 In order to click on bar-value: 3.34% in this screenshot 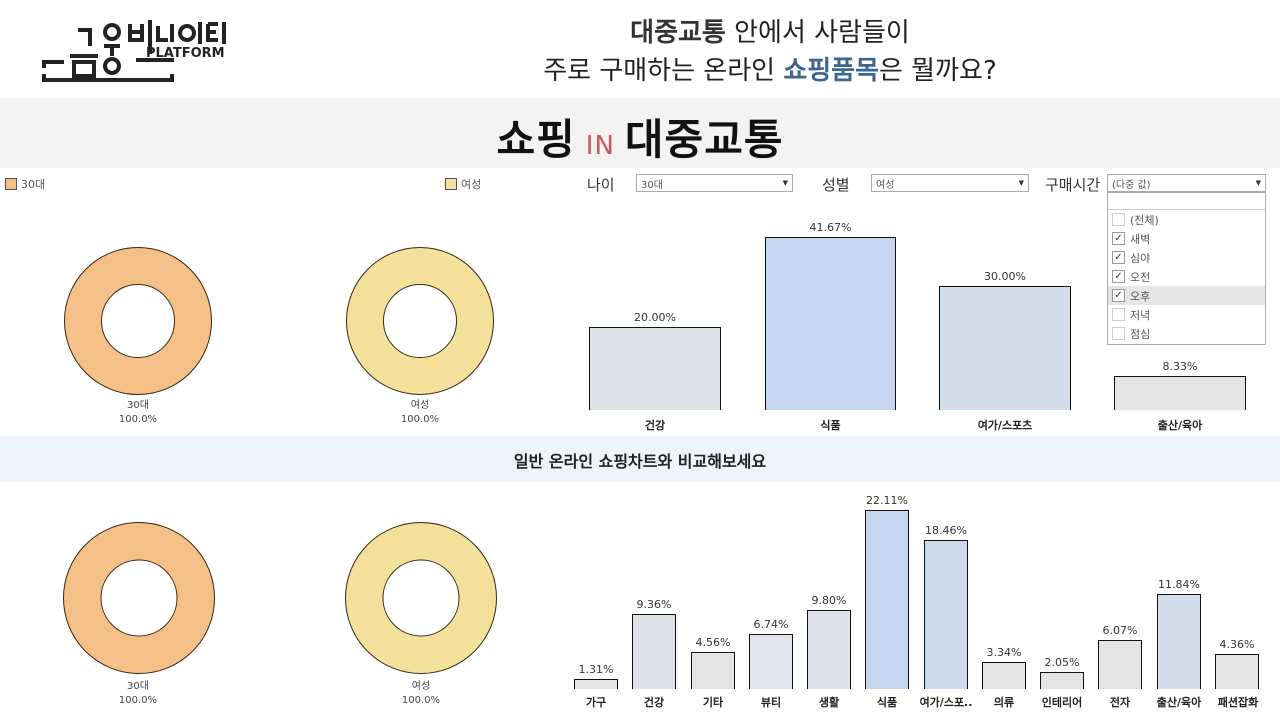, I will do `click(1004, 652)`.